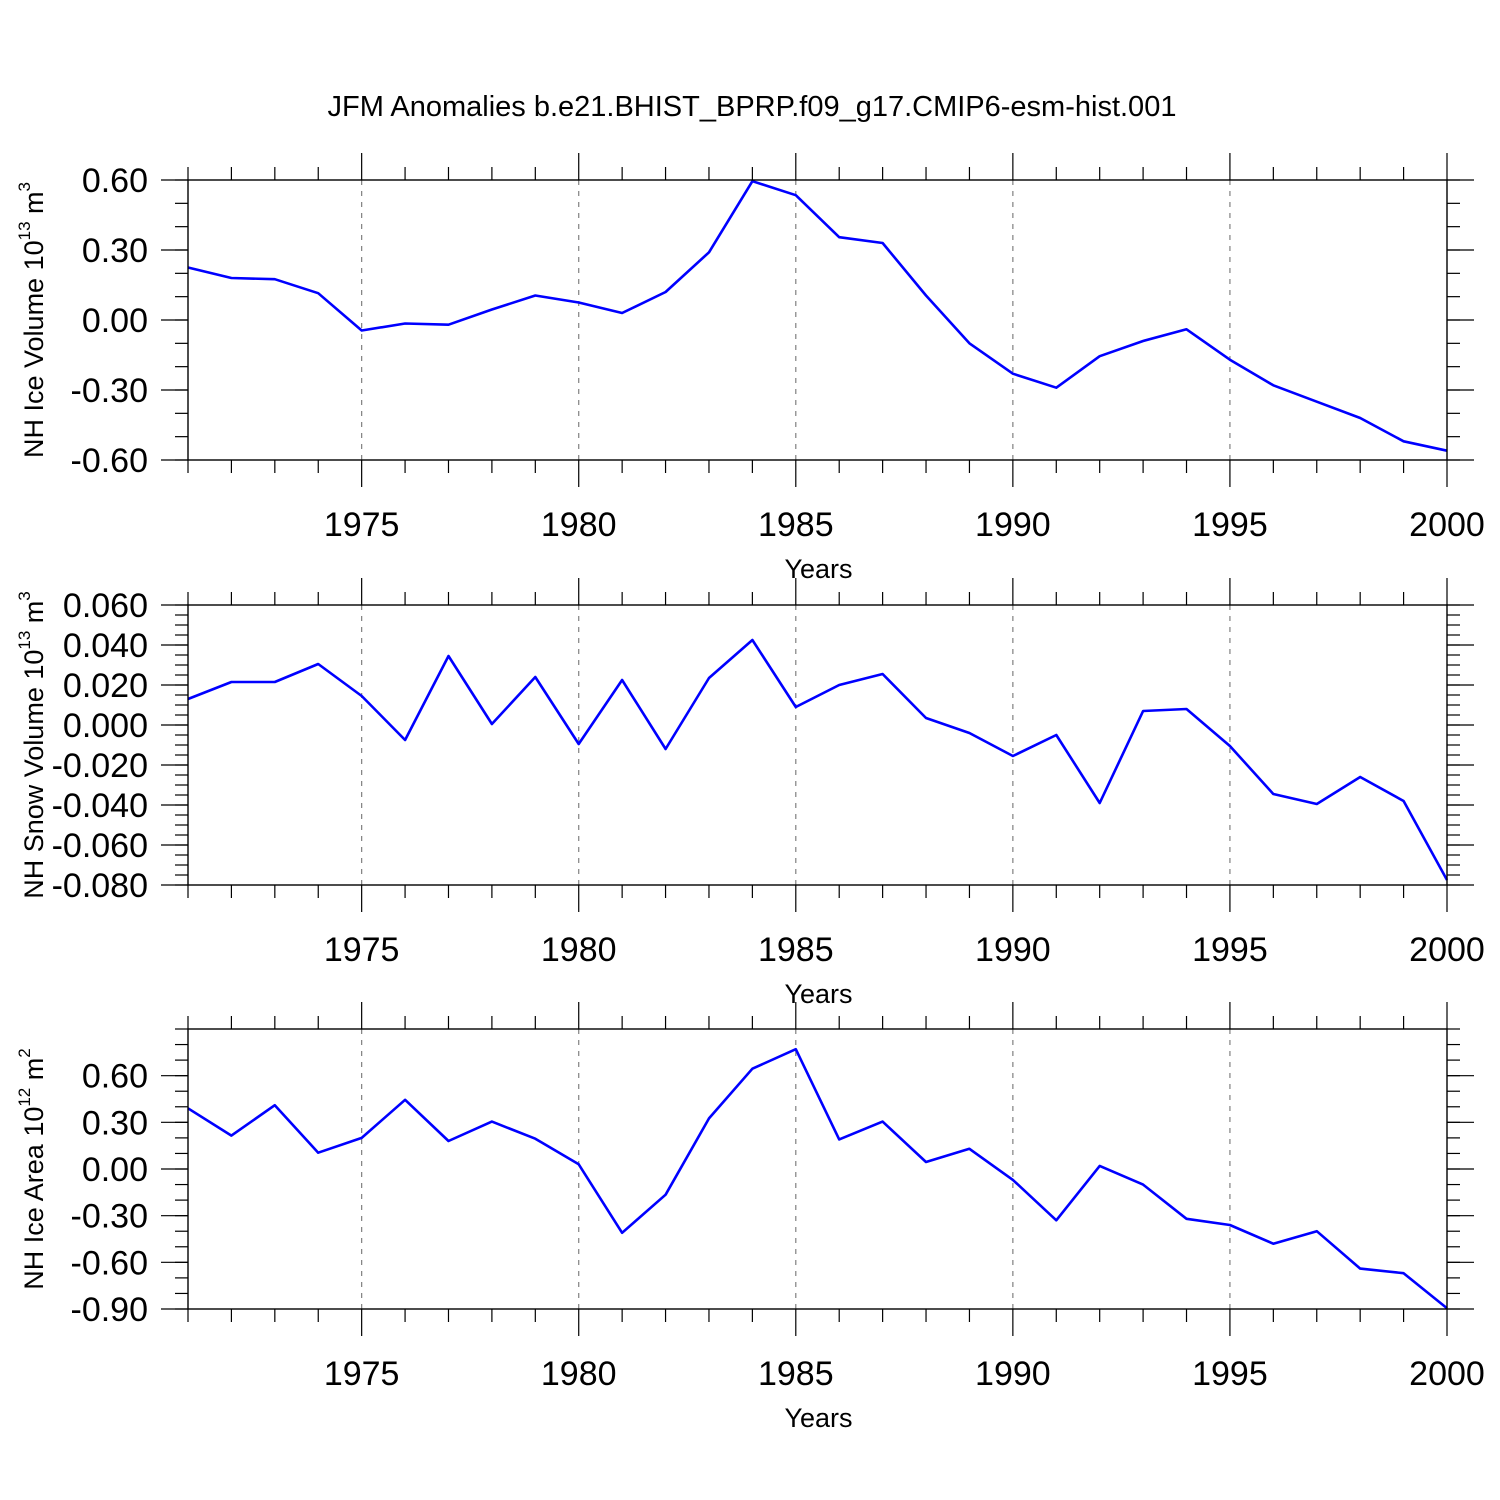 Image resolution: width=1500 pixels, height=1500 pixels. What do you see at coordinates (24, 1097) in the screenshot?
I see `y-axis-title-exponent: 12` at bounding box center [24, 1097].